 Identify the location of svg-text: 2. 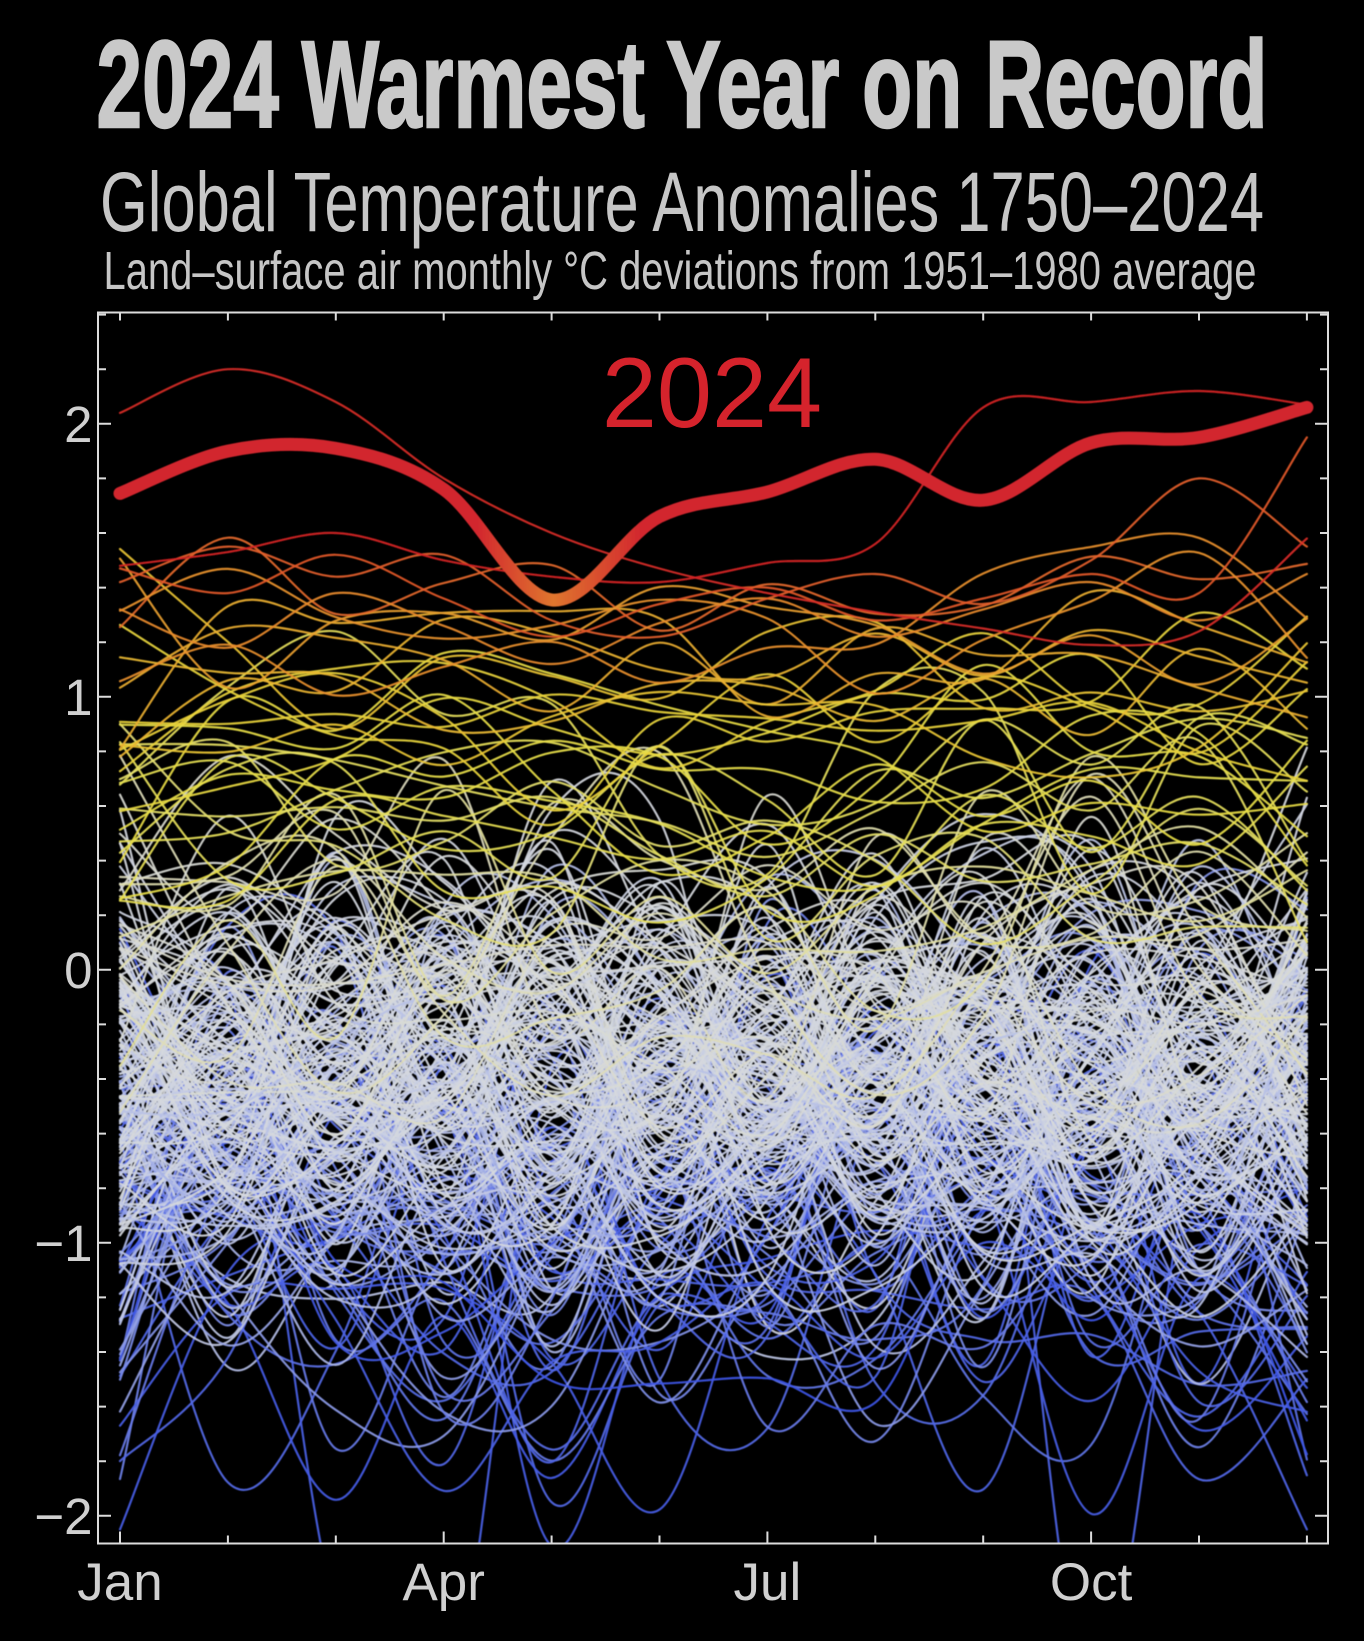
(78, 424).